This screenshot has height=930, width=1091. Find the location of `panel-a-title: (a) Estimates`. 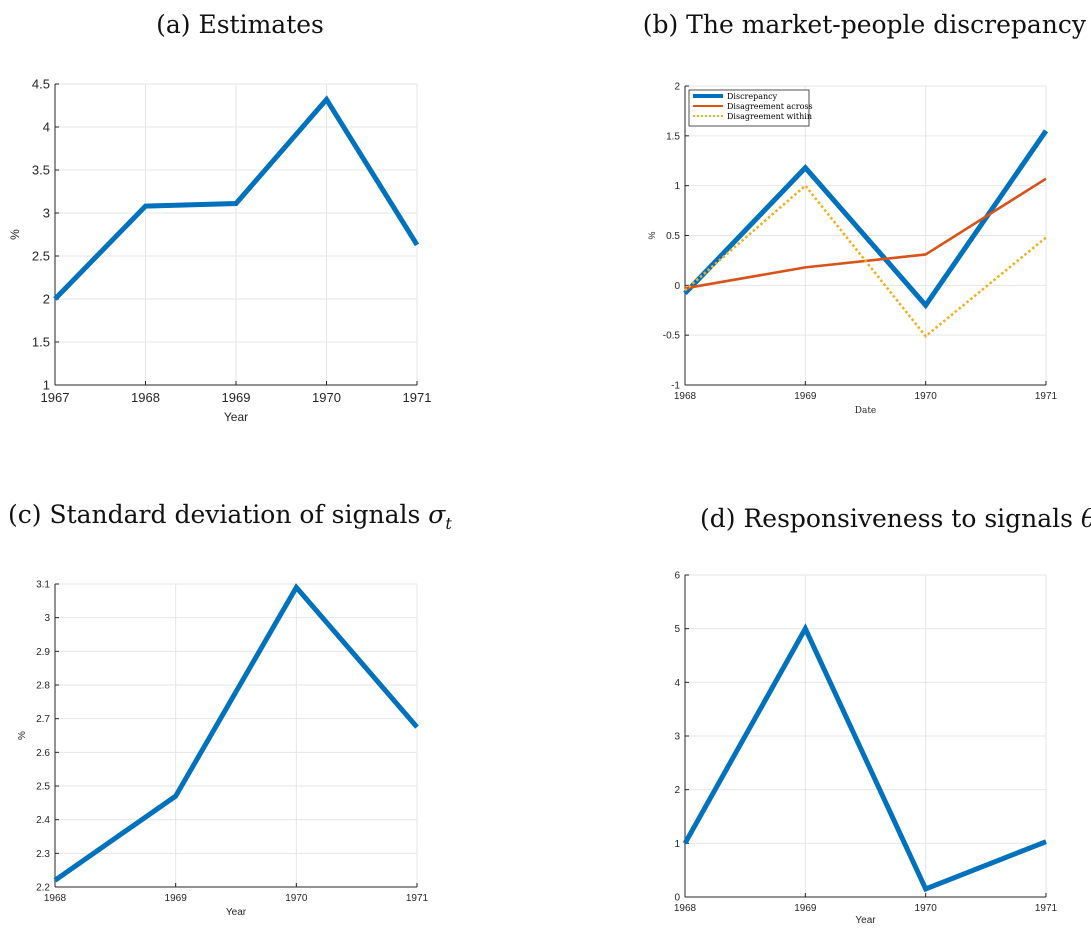

panel-a-title: (a) Estimates is located at coordinates (245, 24).